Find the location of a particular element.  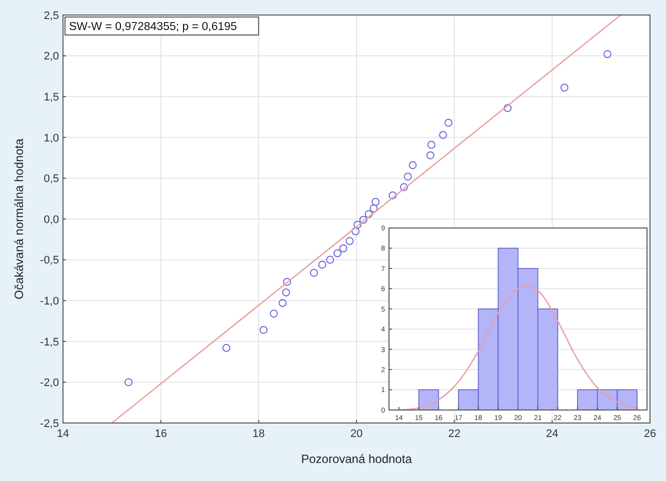

x-tick-label: 20 is located at coordinates (356, 434).